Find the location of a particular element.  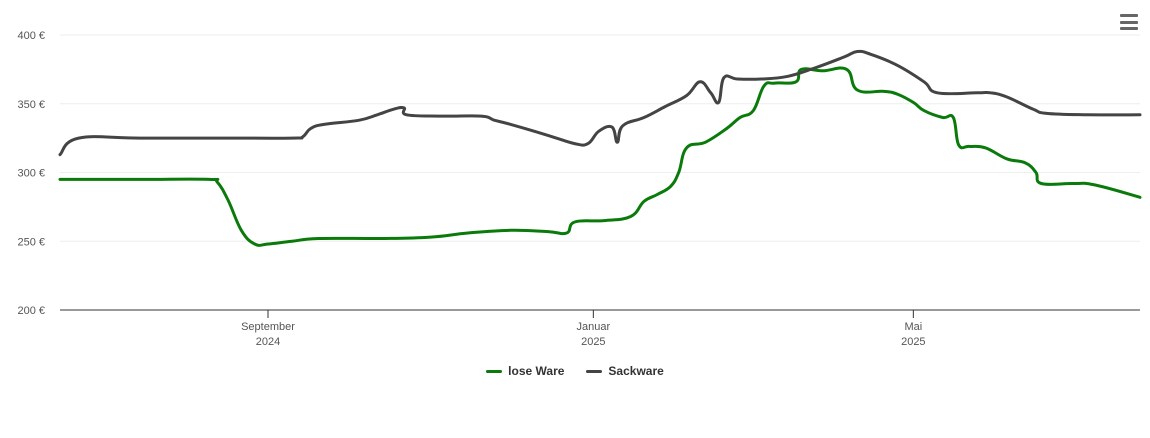

legend-label: lose Ware is located at coordinates (536, 371).